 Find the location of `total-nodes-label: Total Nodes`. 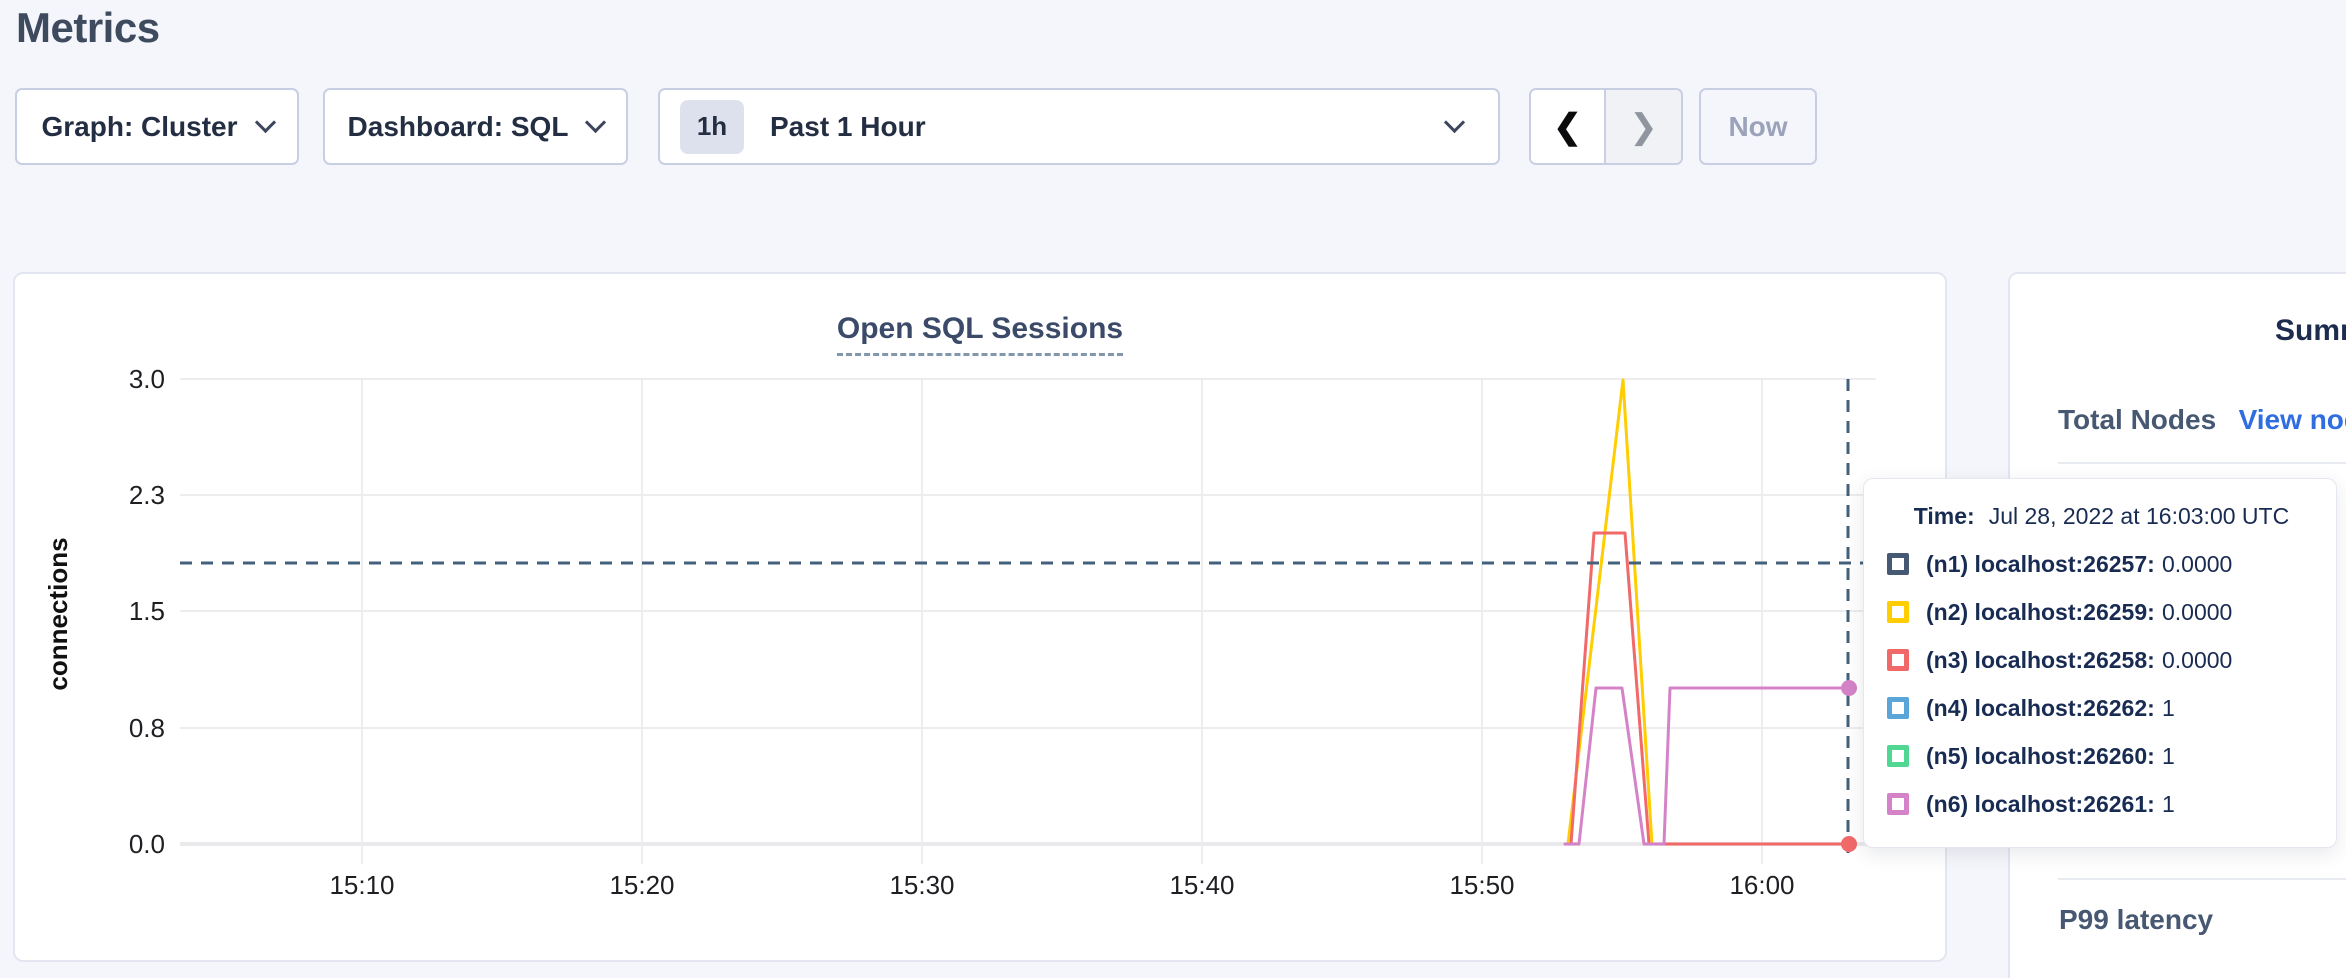

total-nodes-label: Total Nodes is located at coordinates (2137, 419).